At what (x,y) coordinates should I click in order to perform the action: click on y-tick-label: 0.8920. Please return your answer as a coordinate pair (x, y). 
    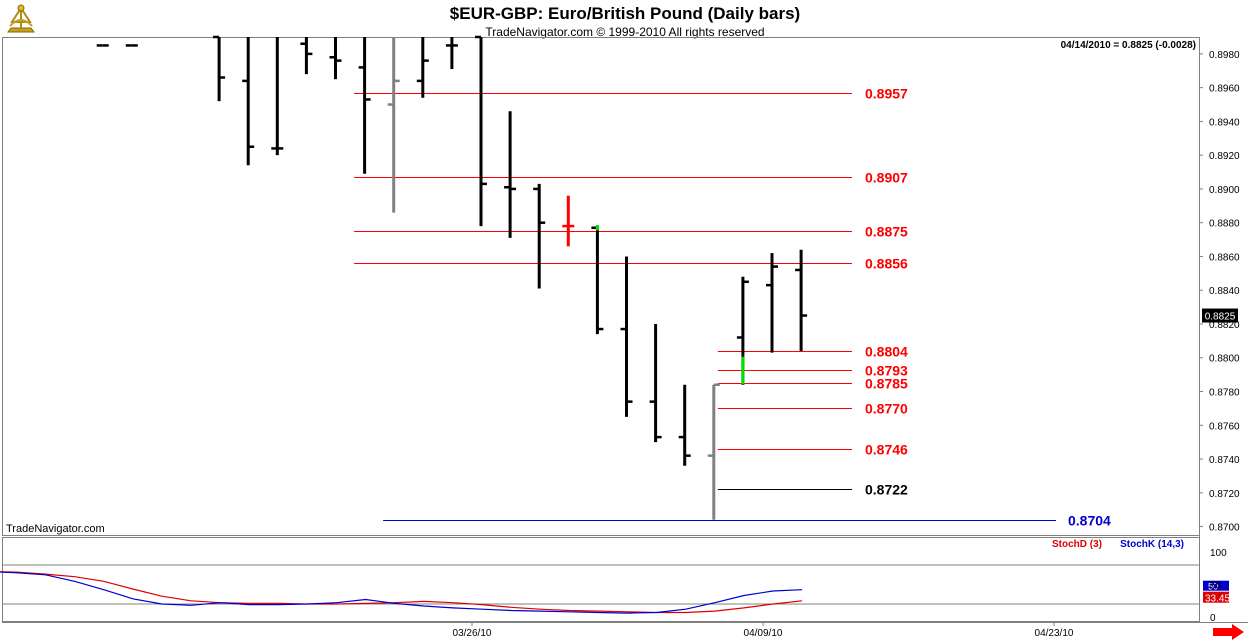
    Looking at the image, I should click on (1224, 156).